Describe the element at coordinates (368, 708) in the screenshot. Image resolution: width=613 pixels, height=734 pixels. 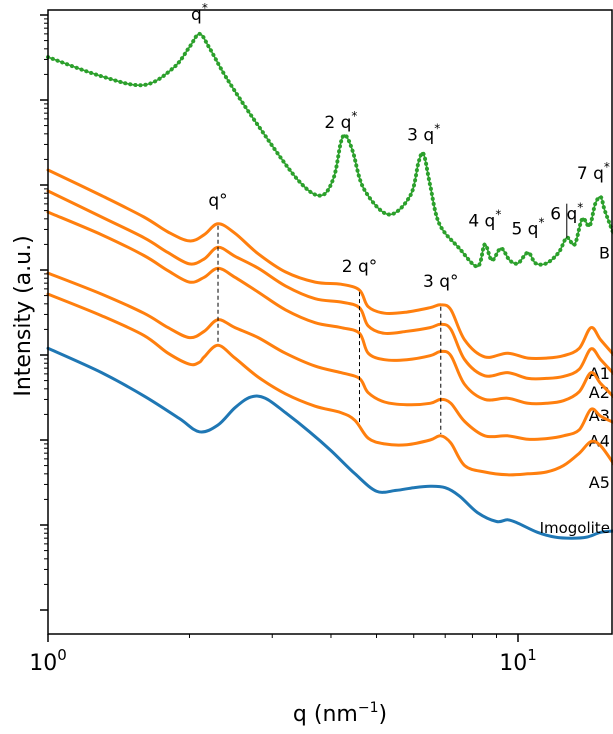
I see `x-axis-label-sup: −1` at that location.